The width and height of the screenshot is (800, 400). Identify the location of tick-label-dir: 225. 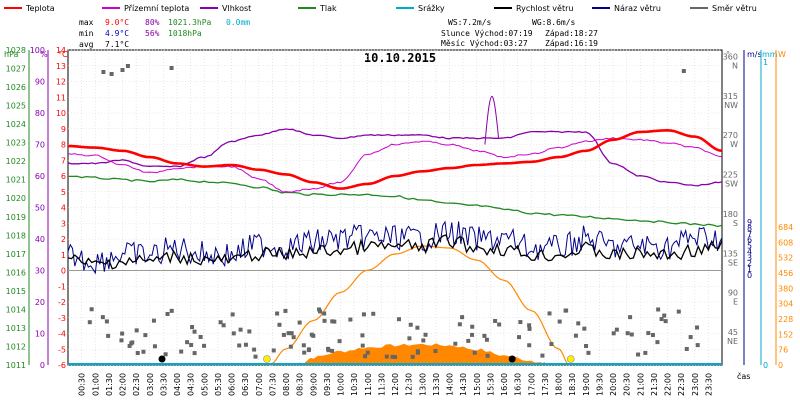
(730, 175).